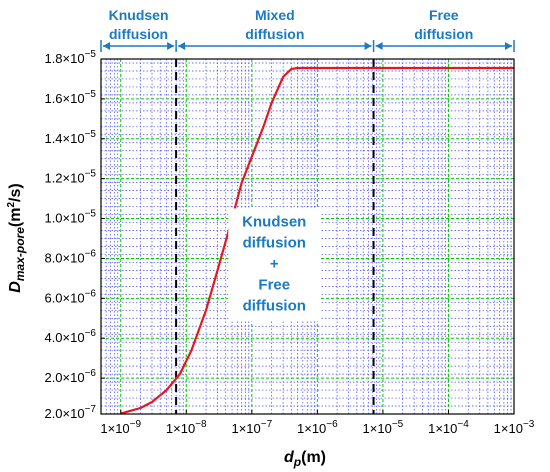 The height and width of the screenshot is (472, 550). I want to click on annotation-background, so click(274, 265).